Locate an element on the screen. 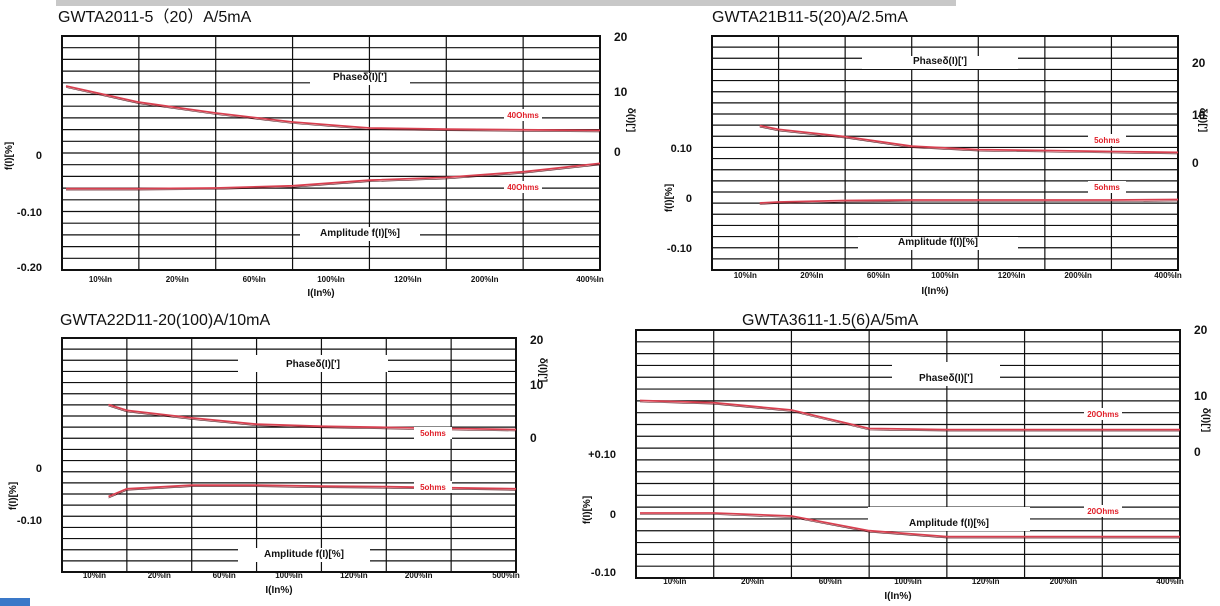 The image size is (1220, 606). plot-frame is located at coordinates (289, 455).